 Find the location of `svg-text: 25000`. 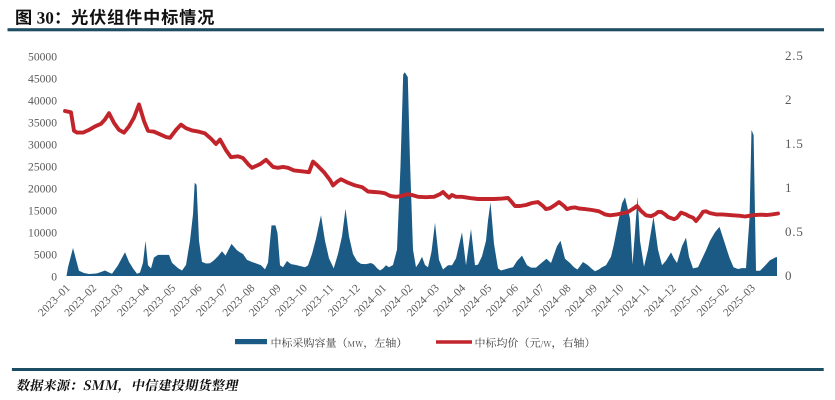

svg-text: 25000 is located at coordinates (42, 166).